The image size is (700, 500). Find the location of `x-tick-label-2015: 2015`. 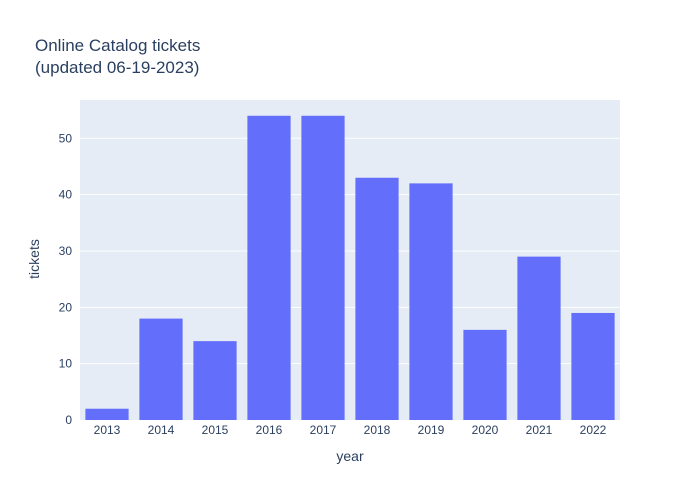

x-tick-label-2015: 2015 is located at coordinates (215, 430).